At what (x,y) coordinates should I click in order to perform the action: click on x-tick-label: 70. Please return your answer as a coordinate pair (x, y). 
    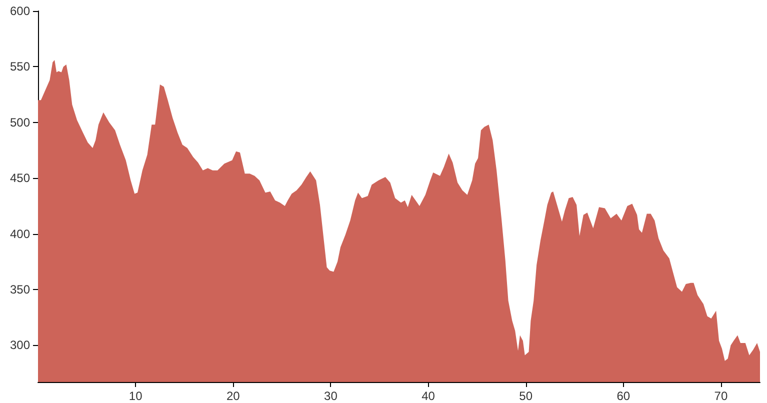
    Looking at the image, I should click on (721, 396).